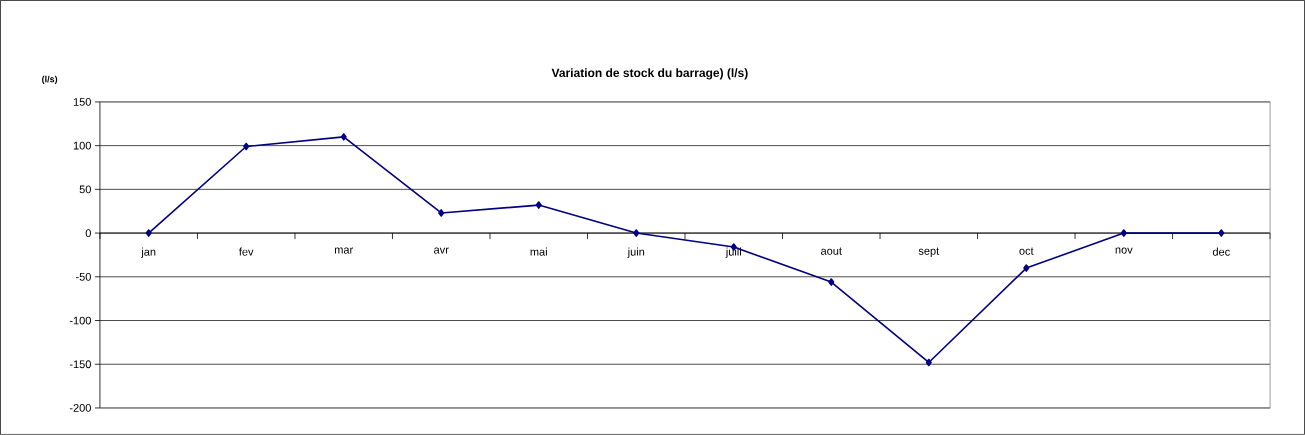 The height and width of the screenshot is (435, 1305). I want to click on x-tick-label: fev, so click(246, 251).